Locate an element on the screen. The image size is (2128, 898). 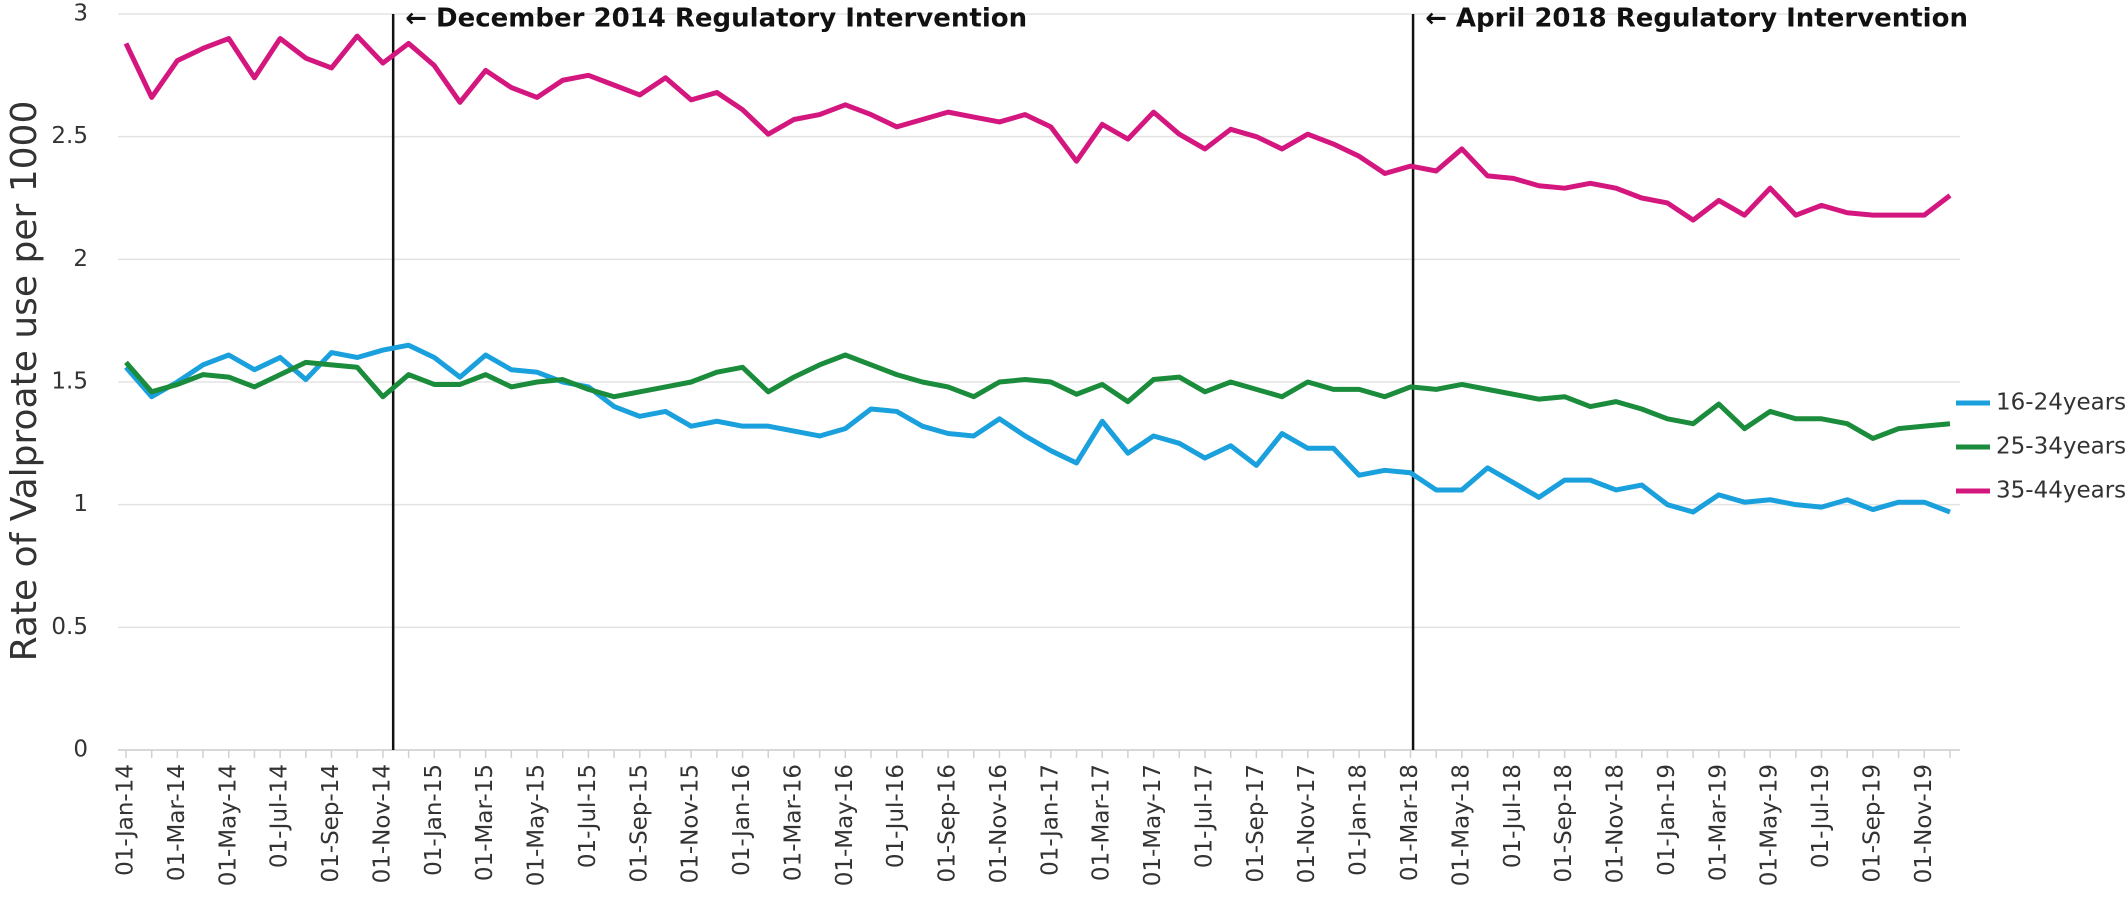
x-tick-label: 01-Sep-19 is located at coordinates (1872, 823).